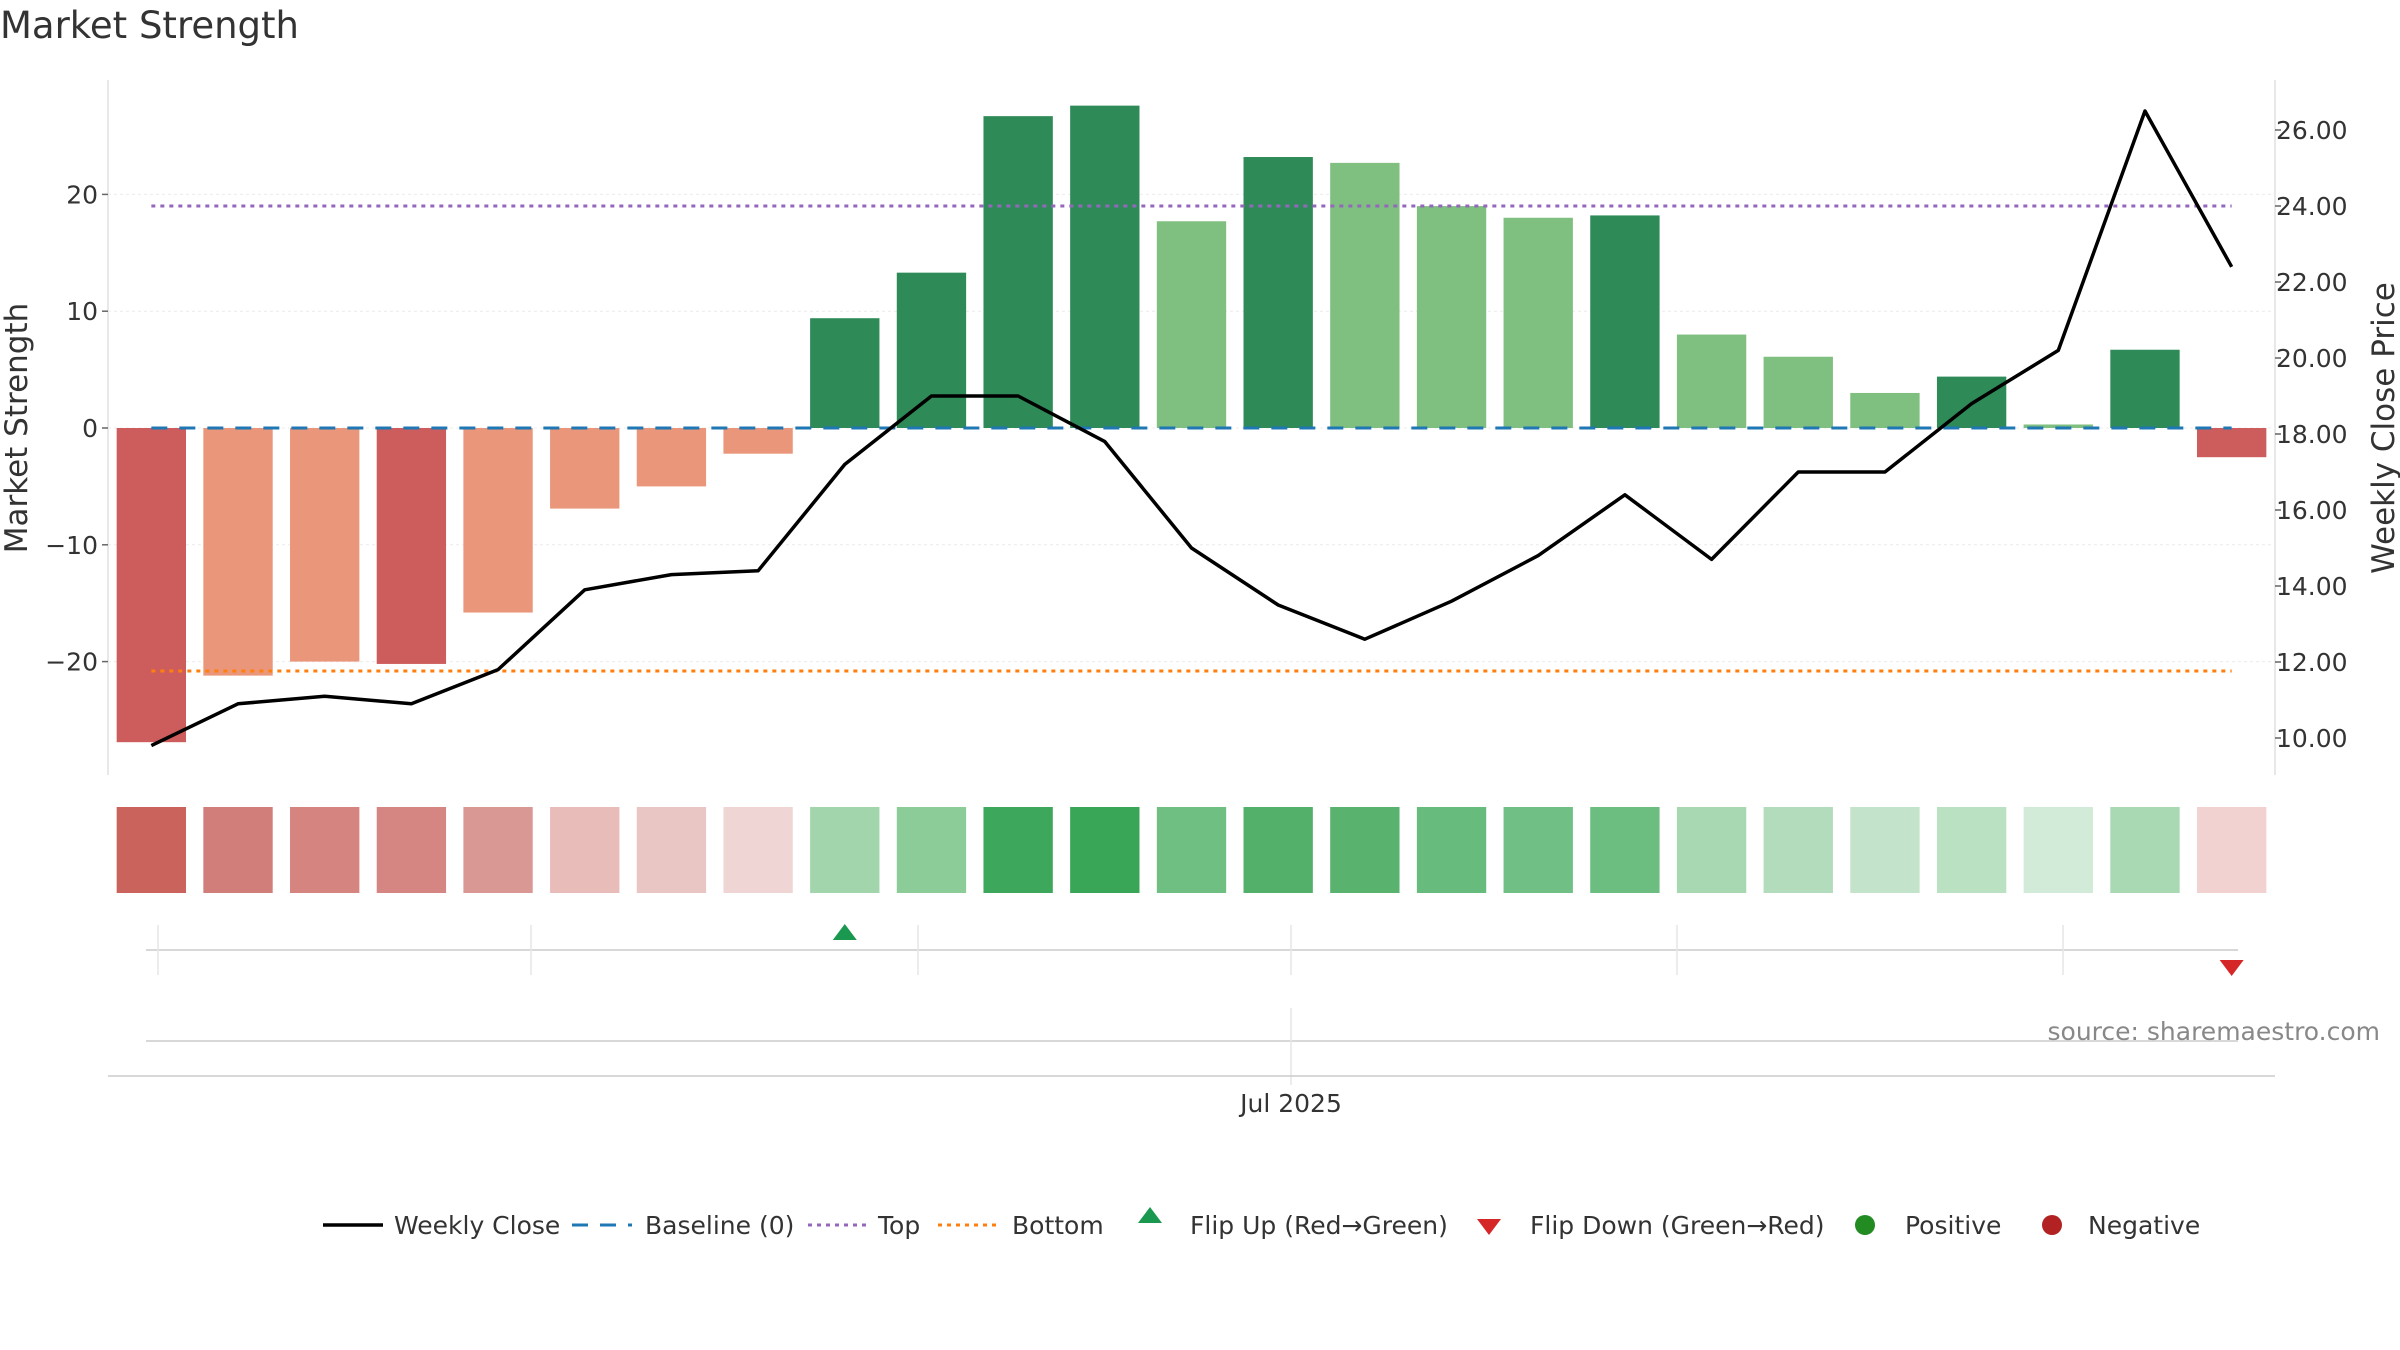  What do you see at coordinates (2312, 434) in the screenshot?
I see `right-tick-label: 18.00` at bounding box center [2312, 434].